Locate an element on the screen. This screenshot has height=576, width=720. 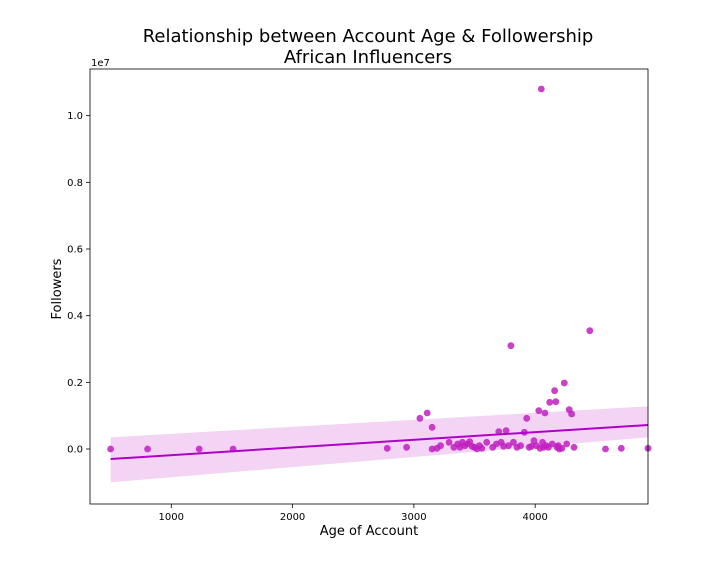
x-tick-label: 2000 is located at coordinates (292, 517).